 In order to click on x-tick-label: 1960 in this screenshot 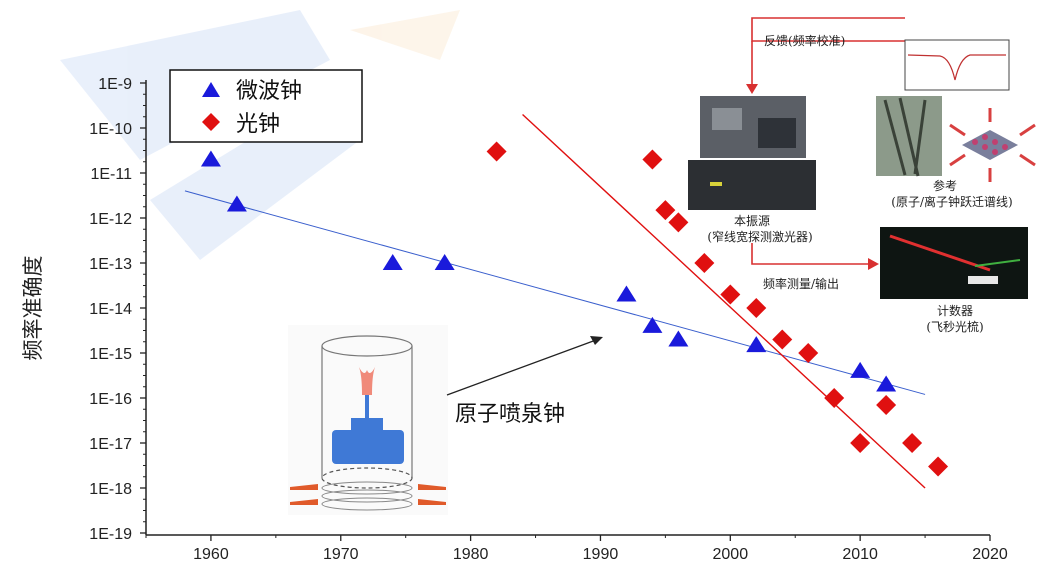, I will do `click(211, 554)`.